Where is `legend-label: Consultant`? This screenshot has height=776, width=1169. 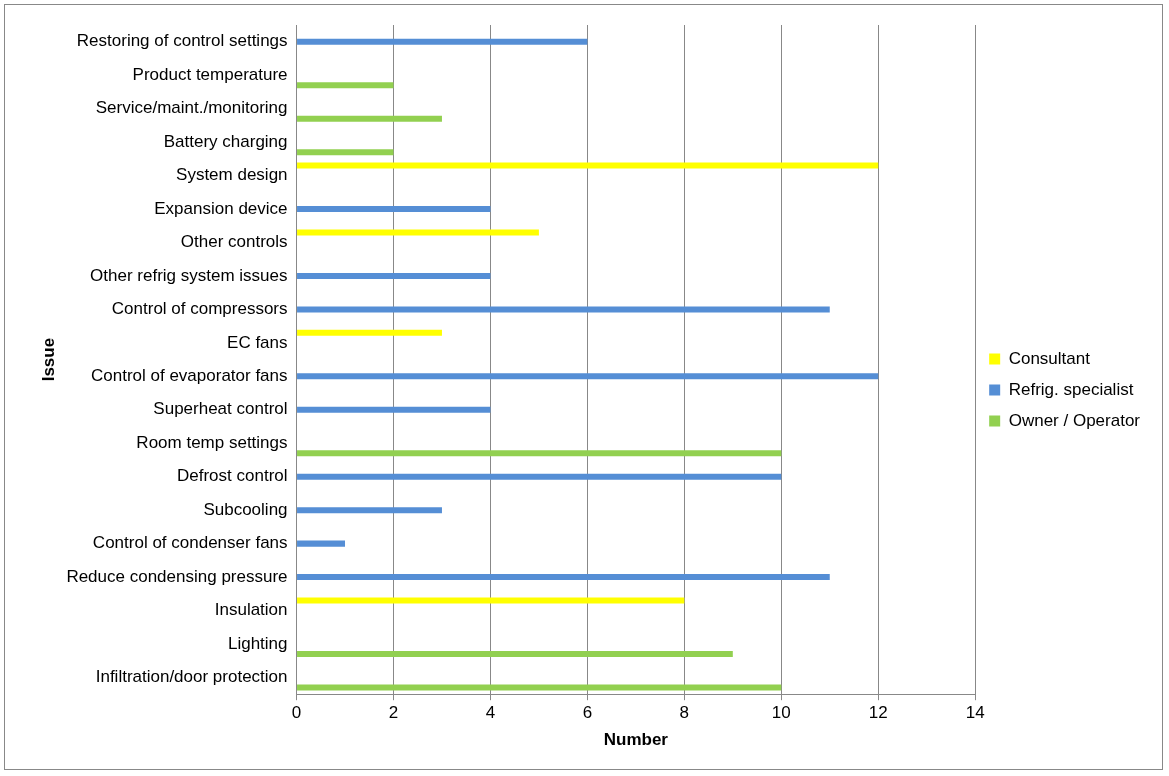 legend-label: Consultant is located at coordinates (1049, 358).